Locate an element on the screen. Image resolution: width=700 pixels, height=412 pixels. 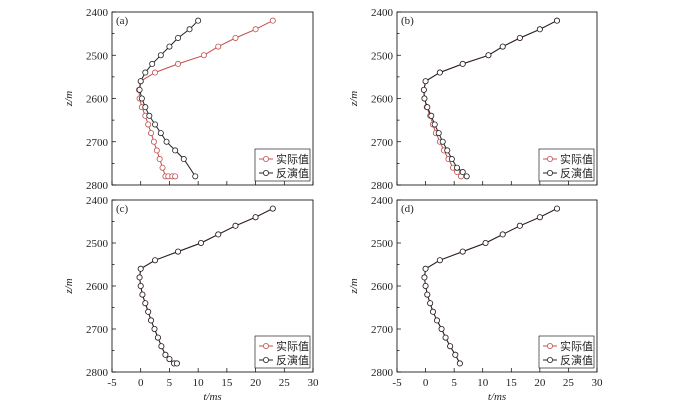
panel-label: (d) is located at coordinates (407, 209).